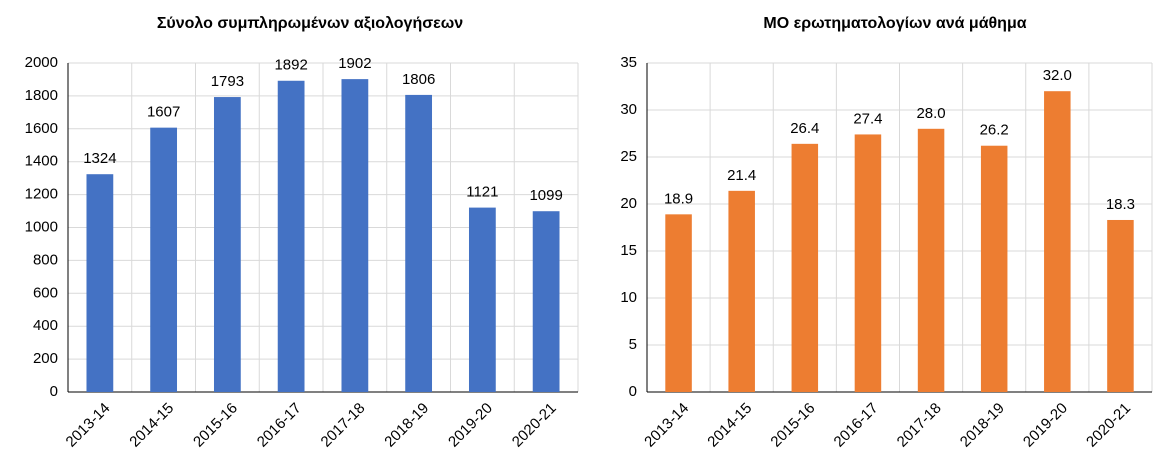  I want to click on y-tick-label: 15, so click(628, 250).